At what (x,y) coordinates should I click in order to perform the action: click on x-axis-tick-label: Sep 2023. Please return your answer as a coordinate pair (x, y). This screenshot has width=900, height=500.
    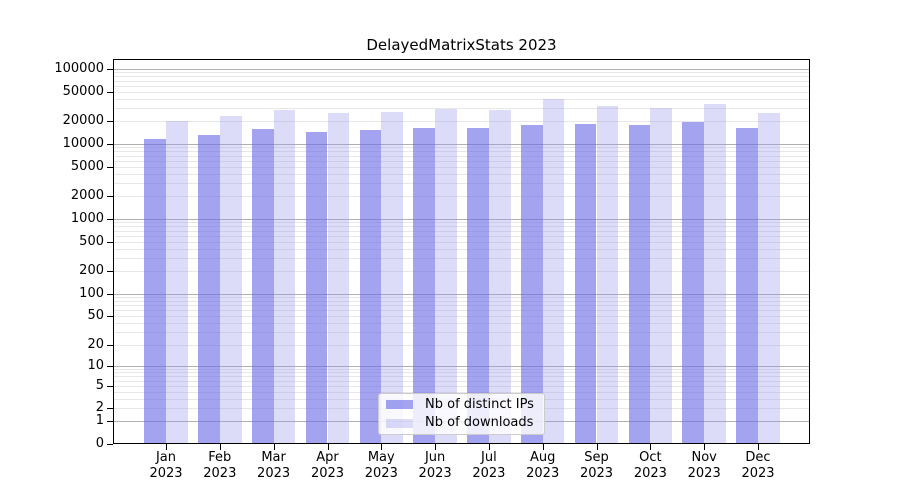
    Looking at the image, I should click on (597, 466).